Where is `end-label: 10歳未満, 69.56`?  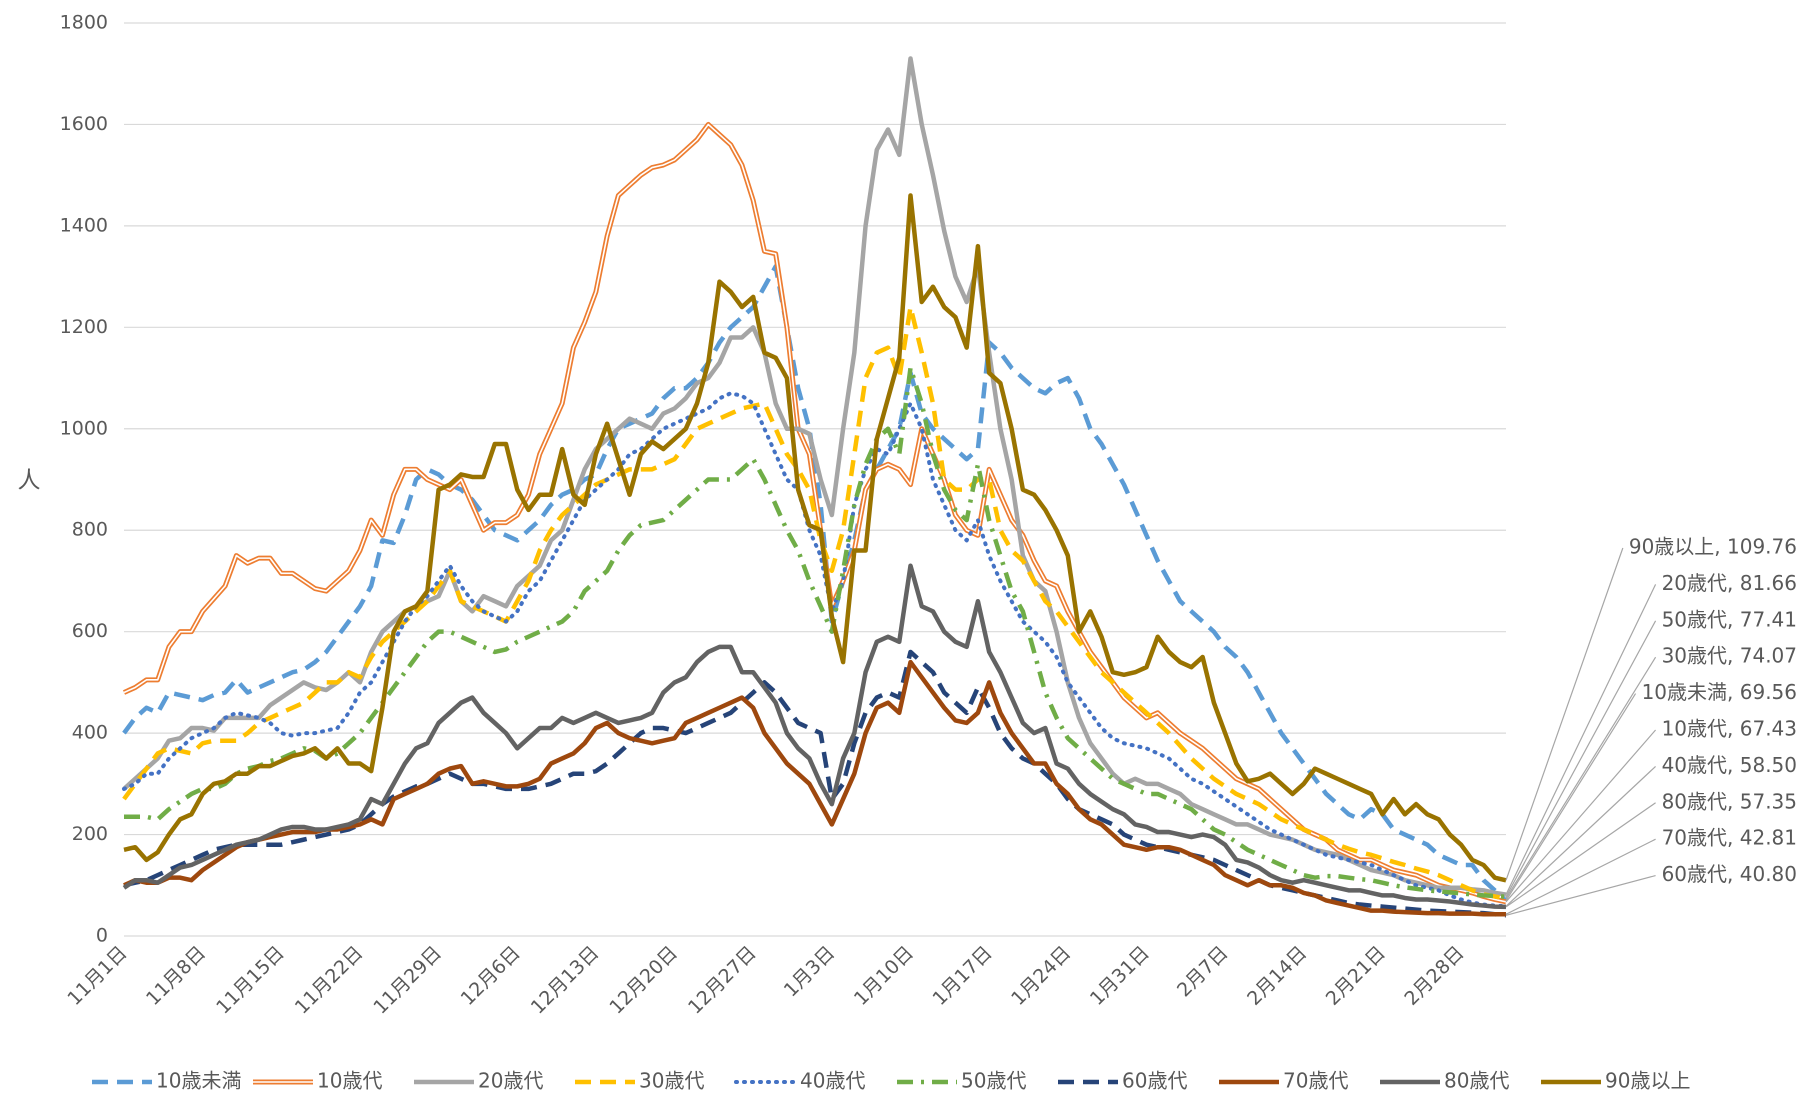
end-label: 10歳未満, 69.56 is located at coordinates (1719, 692).